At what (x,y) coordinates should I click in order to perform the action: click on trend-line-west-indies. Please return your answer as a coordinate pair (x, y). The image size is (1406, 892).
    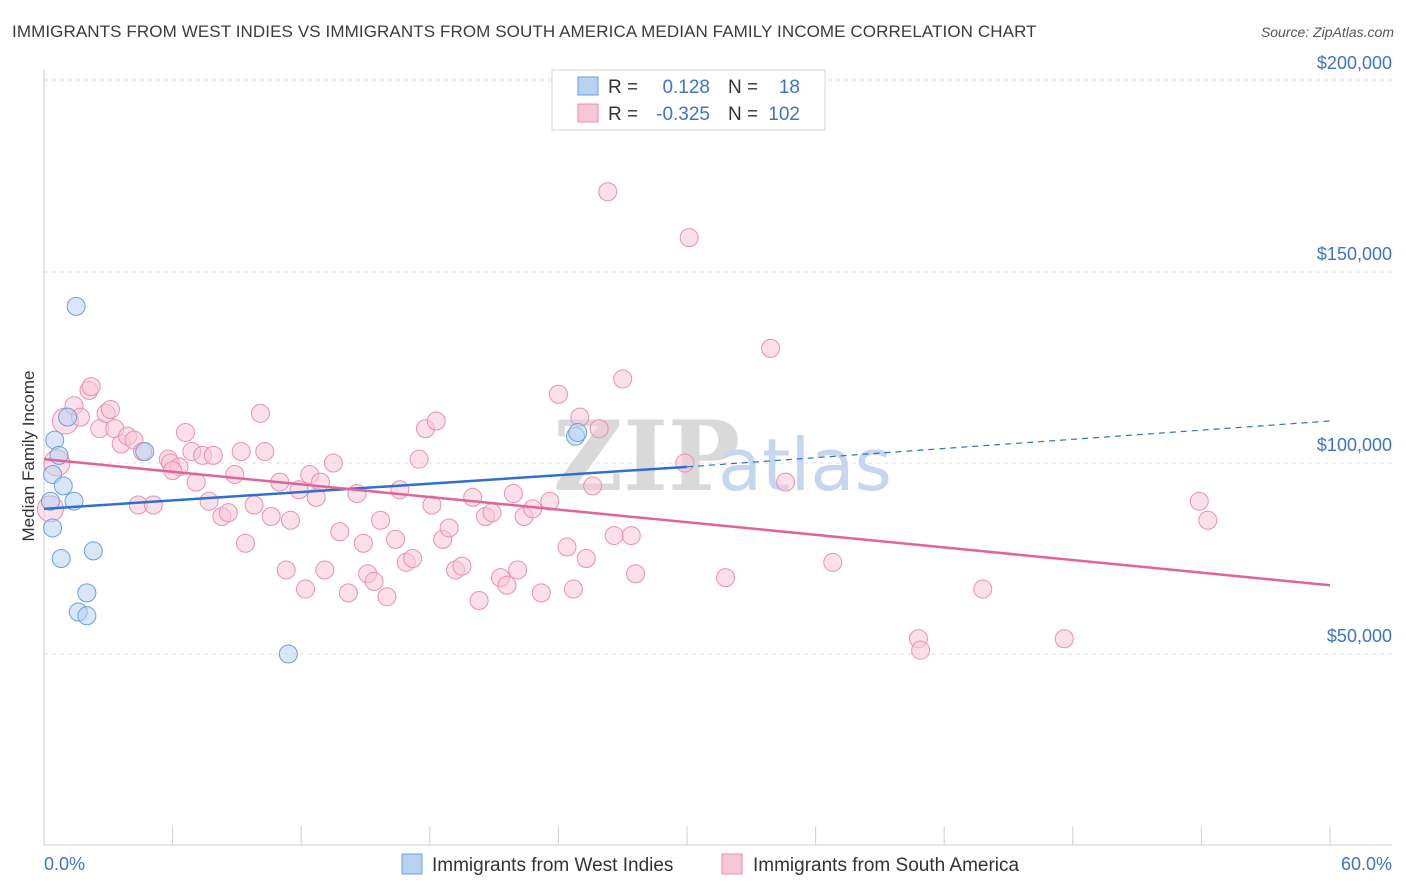
    Looking at the image, I should click on (365, 488).